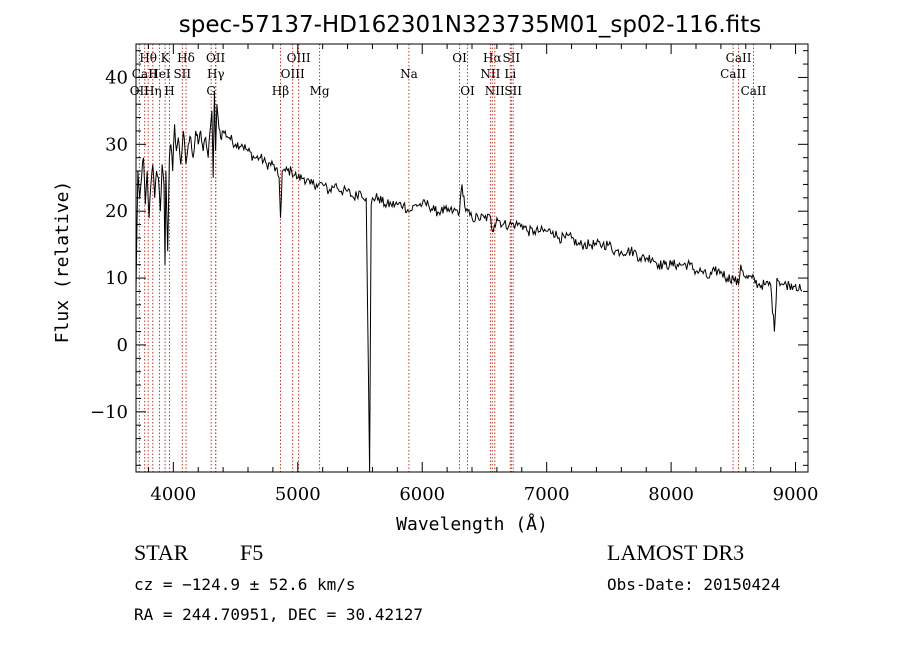 This screenshot has width=900, height=649. Describe the element at coordinates (293, 74) in the screenshot. I see `marker-label-13: OIII` at that location.